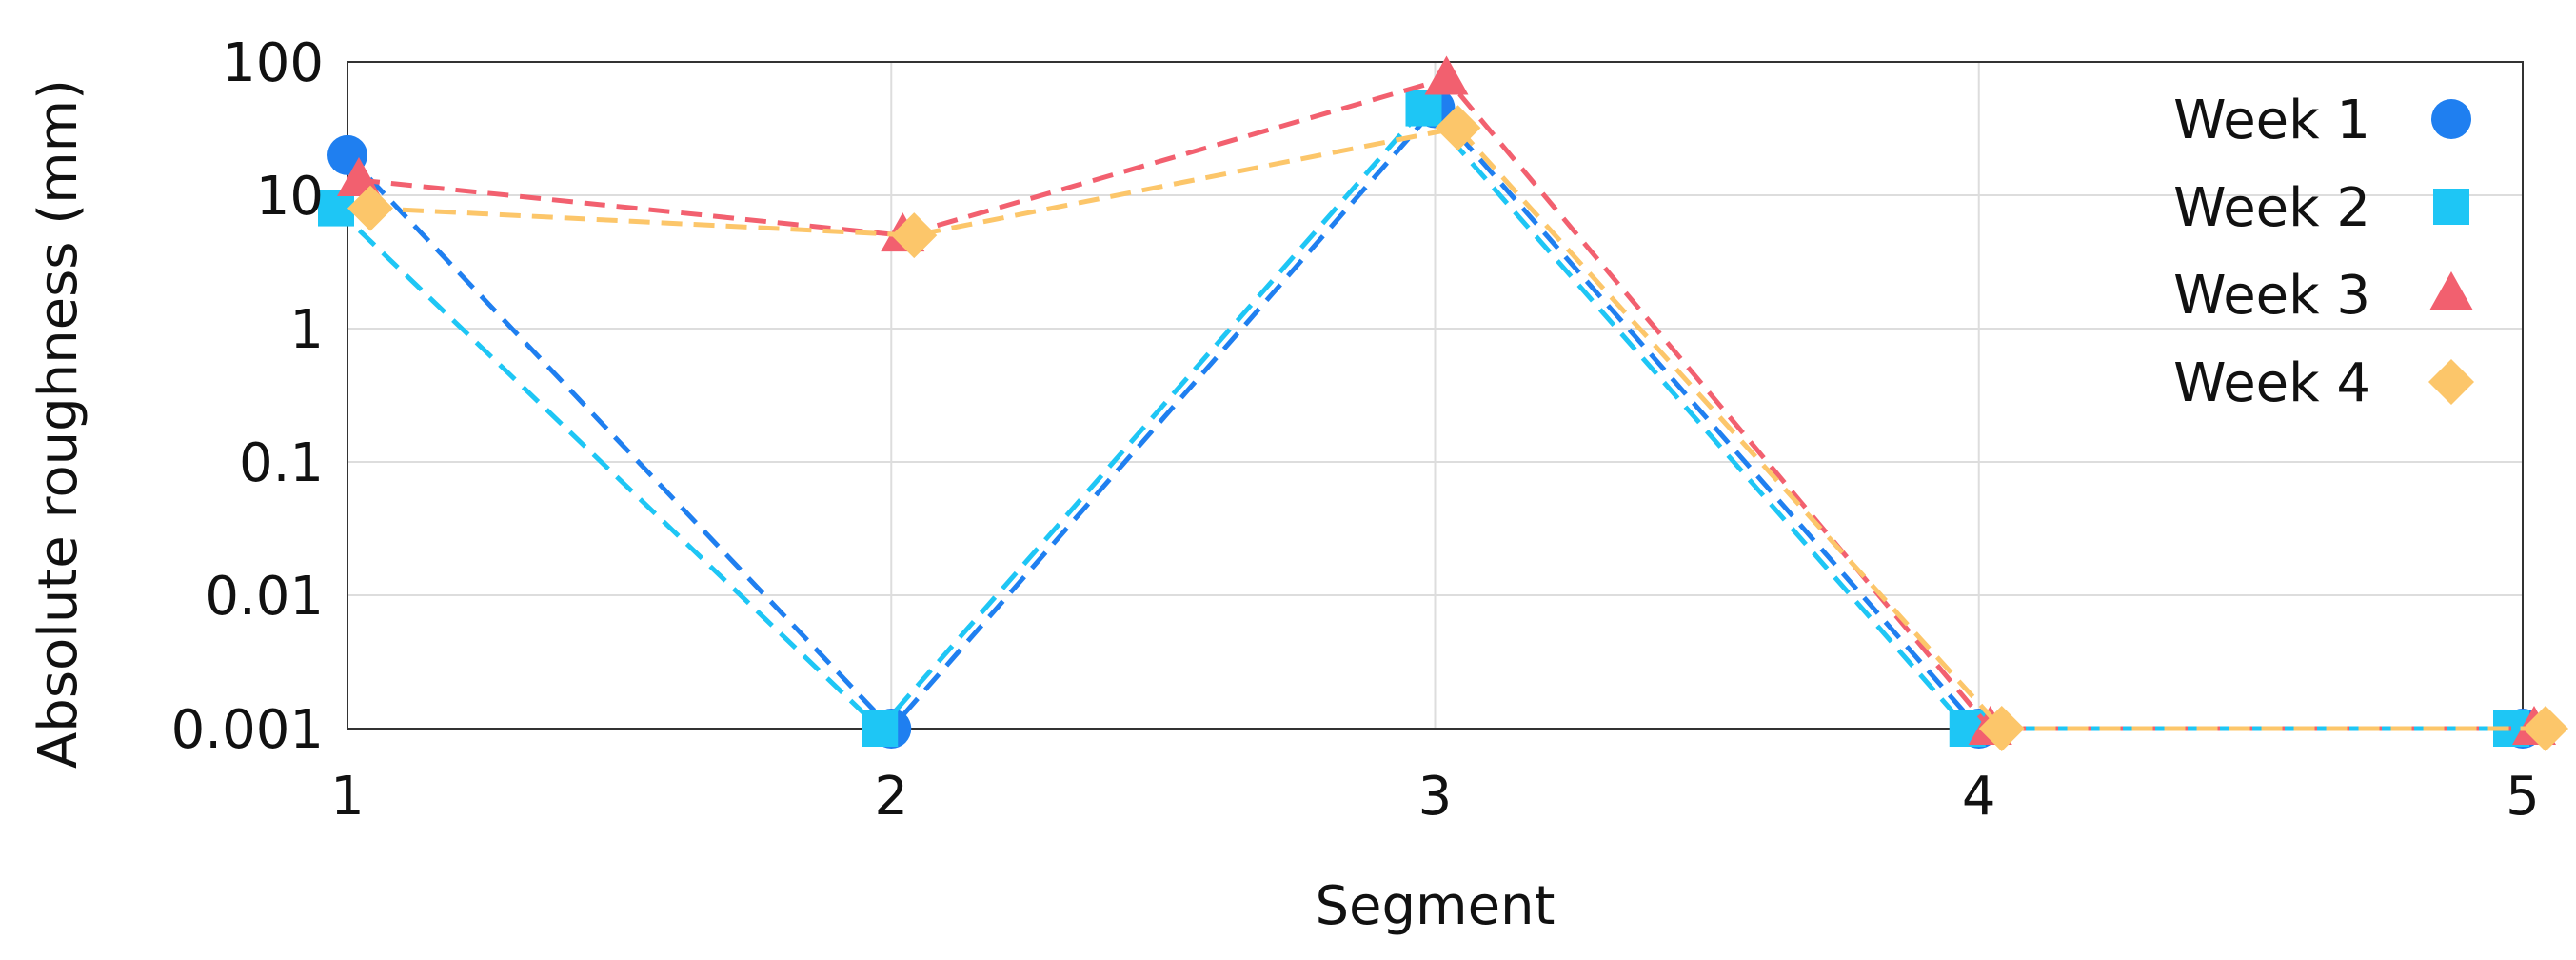 This screenshot has width=2576, height=960. Describe the element at coordinates (891, 797) in the screenshot. I see `x-tick-label: 2` at that location.